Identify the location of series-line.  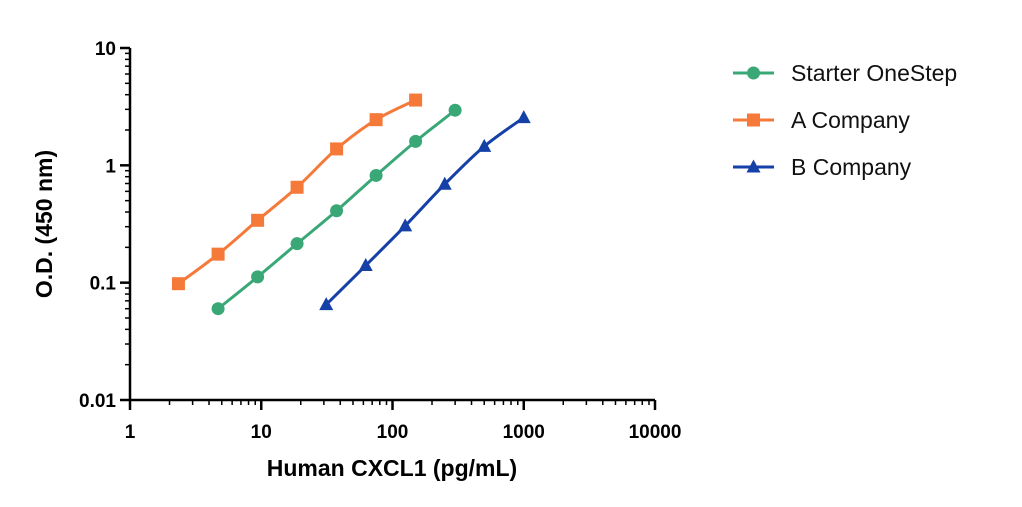
(425, 211).